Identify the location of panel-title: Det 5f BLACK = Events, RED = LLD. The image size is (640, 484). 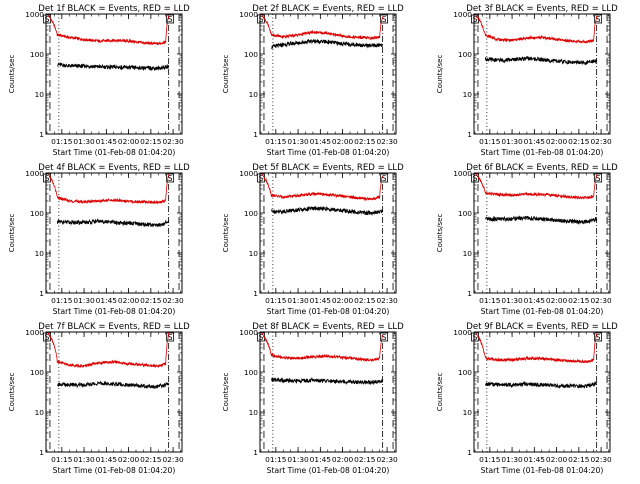
(328, 168).